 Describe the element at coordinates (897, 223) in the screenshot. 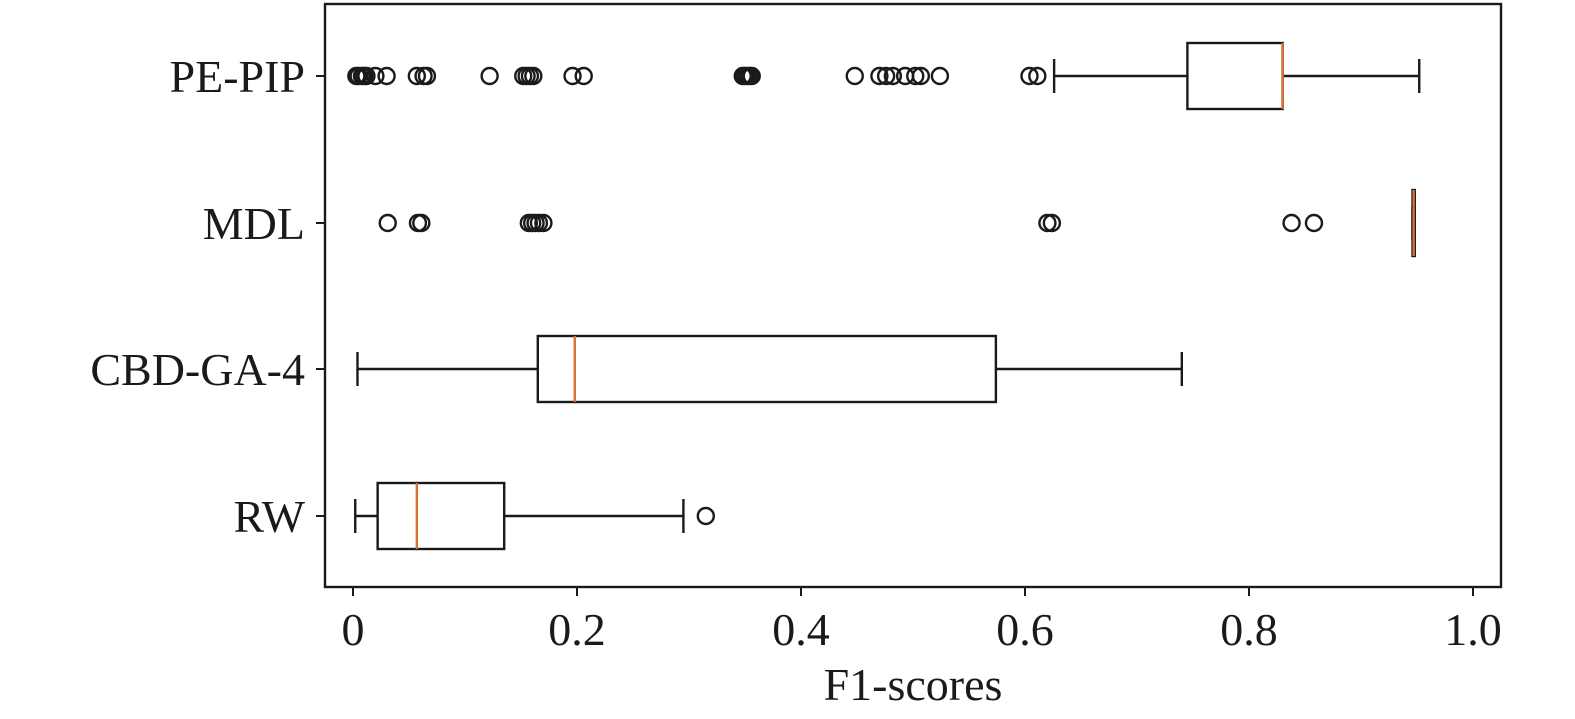

I see `box-group-mdl` at that location.